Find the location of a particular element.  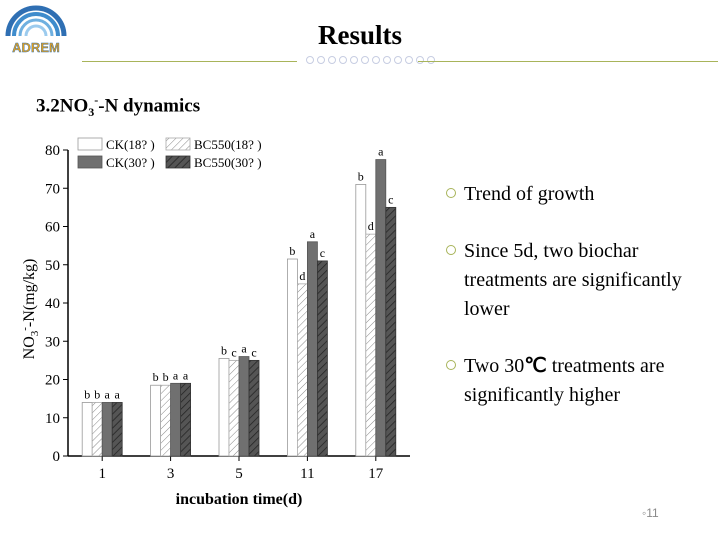

finding-trend: Trend of growth is located at coordinates (581, 194).